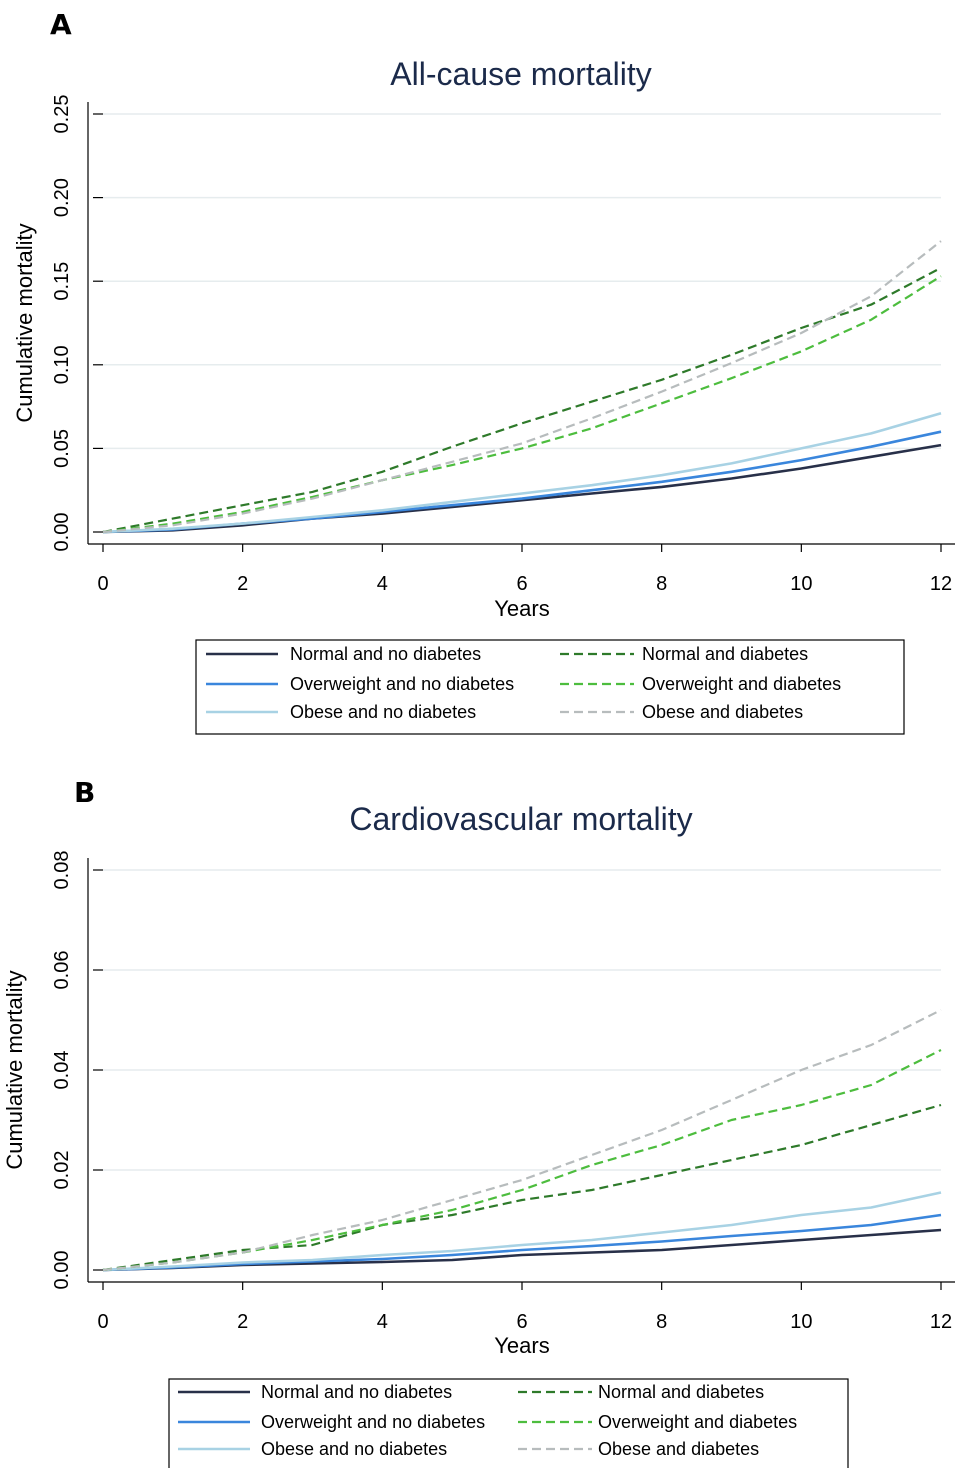 This screenshot has width=957, height=1468. What do you see at coordinates (62, 364) in the screenshot?
I see `y-tick-label: 0.10` at bounding box center [62, 364].